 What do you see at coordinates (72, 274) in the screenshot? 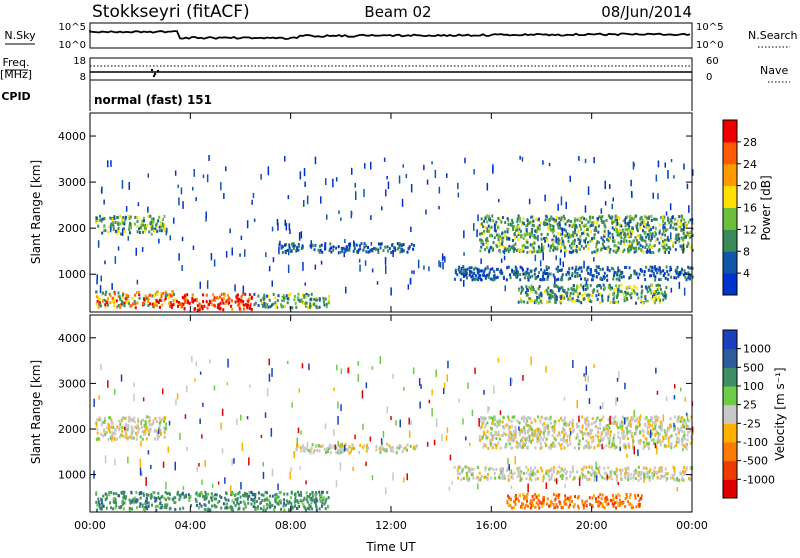
I see `y-tick-label: 1000` at bounding box center [72, 274].